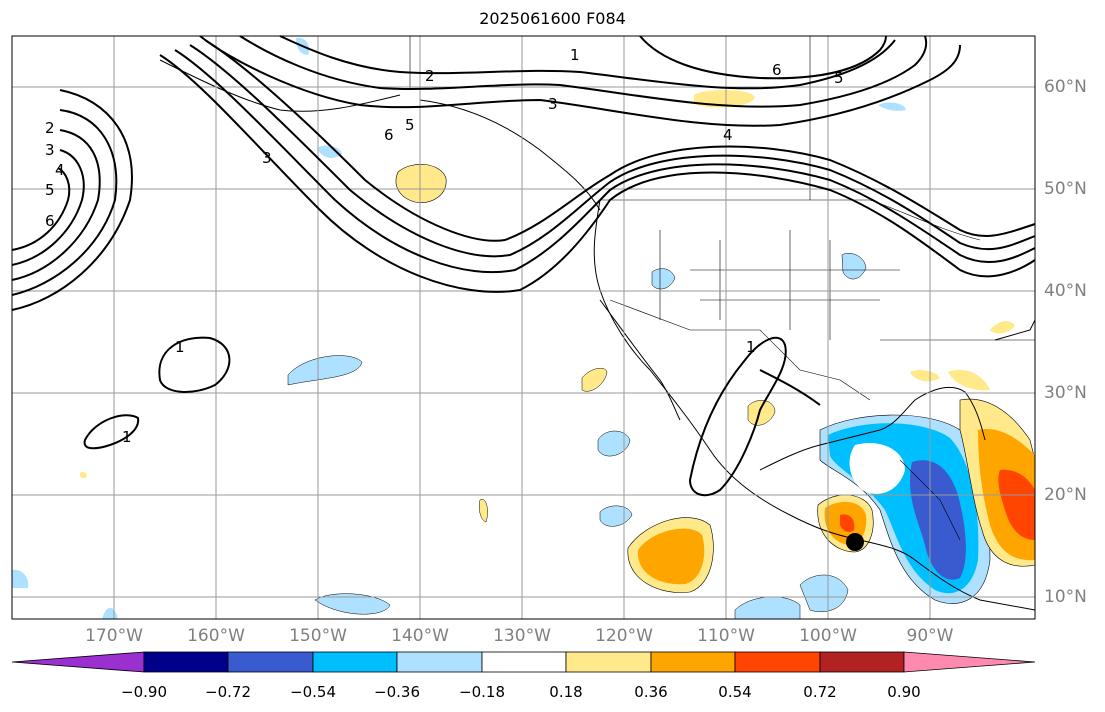 Image resolution: width=1105 pixels, height=712 pixels. What do you see at coordinates (216, 636) in the screenshot?
I see `lon-label: 160°W` at bounding box center [216, 636].